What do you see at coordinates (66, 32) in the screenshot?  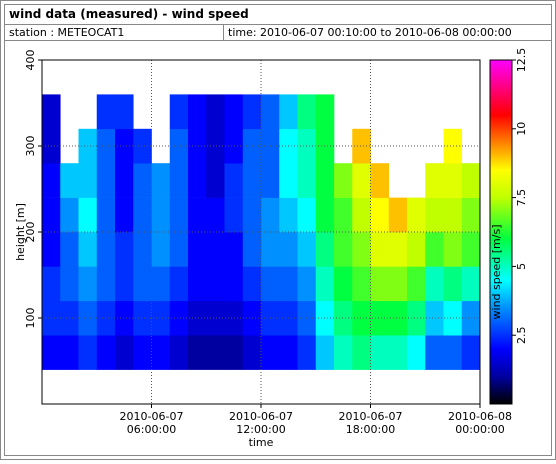 I see `station: station : METEOCAT1` at bounding box center [66, 32].